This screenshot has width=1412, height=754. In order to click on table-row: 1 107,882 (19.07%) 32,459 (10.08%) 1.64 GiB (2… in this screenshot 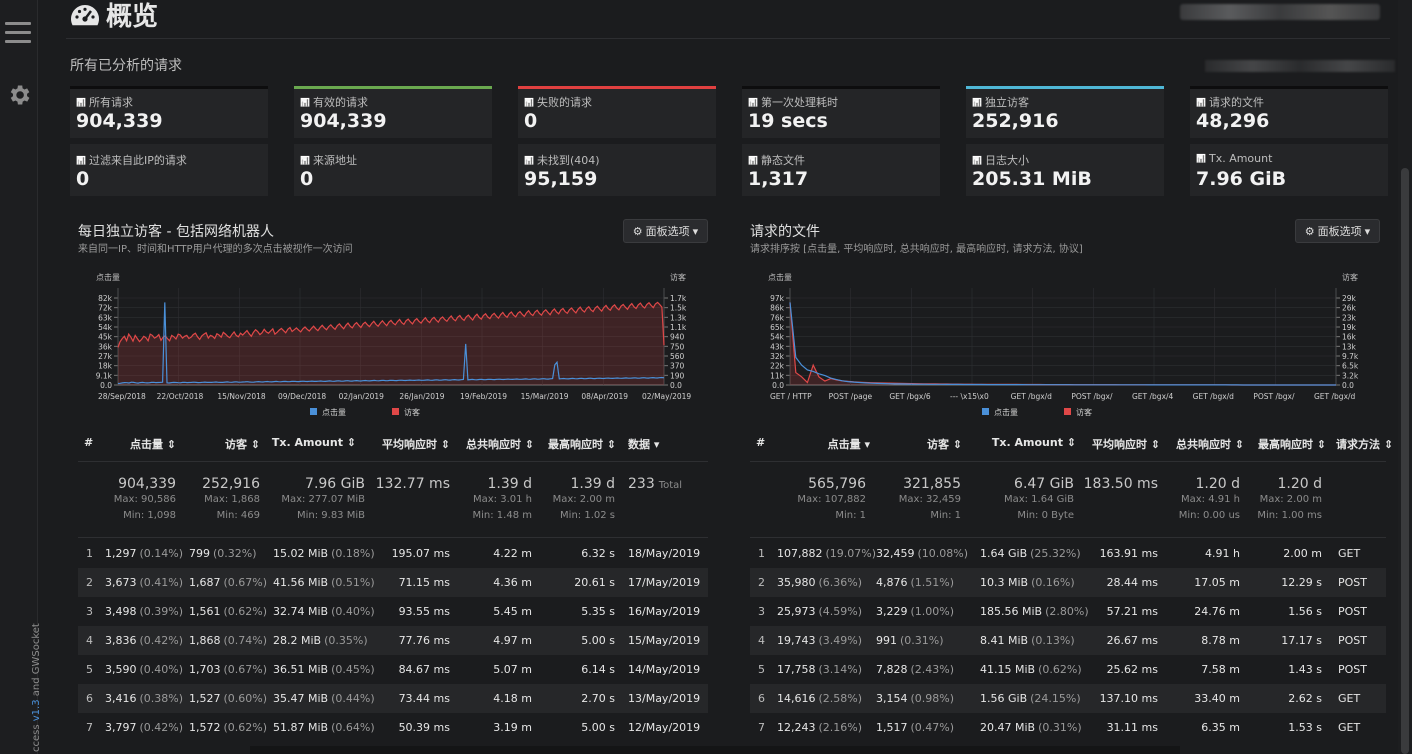, I will do `click(1068, 553)`.